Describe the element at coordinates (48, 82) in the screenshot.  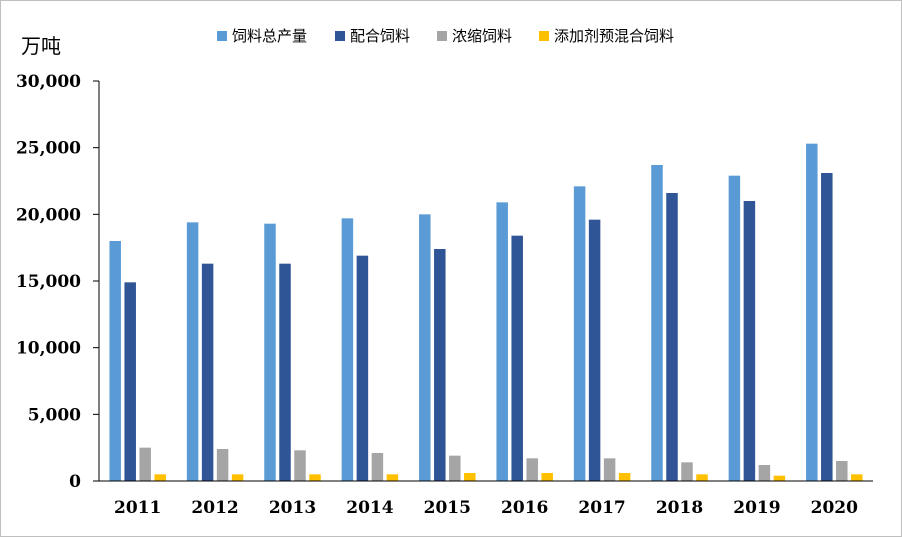
I see `y-tick-label: 30,000` at that location.